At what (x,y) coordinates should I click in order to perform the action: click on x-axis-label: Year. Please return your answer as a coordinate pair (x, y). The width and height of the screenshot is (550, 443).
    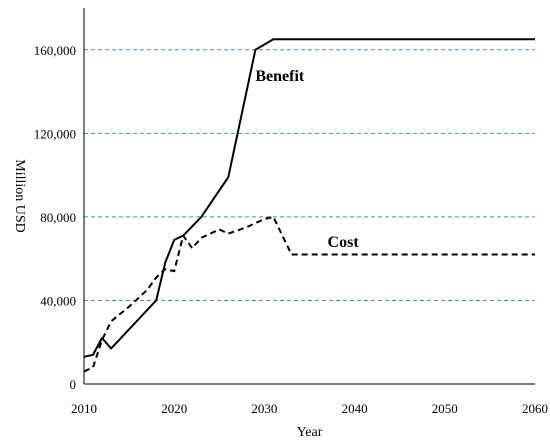
    Looking at the image, I should click on (310, 432).